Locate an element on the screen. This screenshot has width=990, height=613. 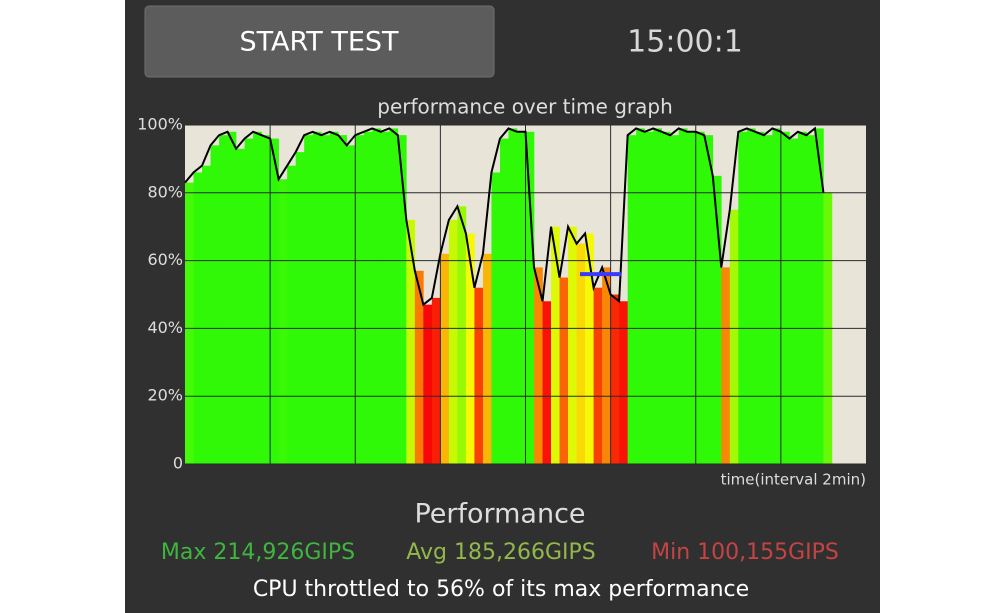
timer: 15:00:1 is located at coordinates (685, 42).